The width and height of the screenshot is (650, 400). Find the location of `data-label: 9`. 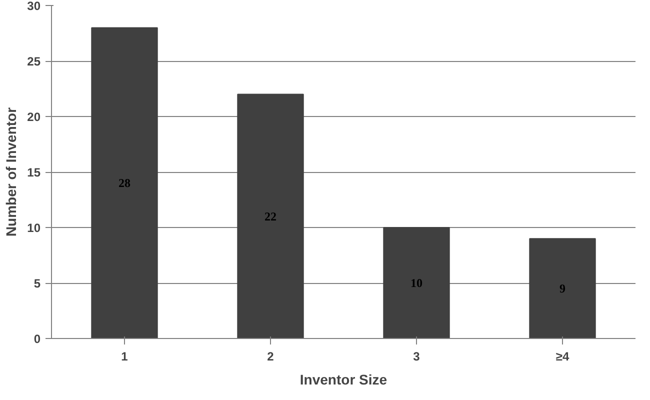

data-label: 9 is located at coordinates (563, 289).